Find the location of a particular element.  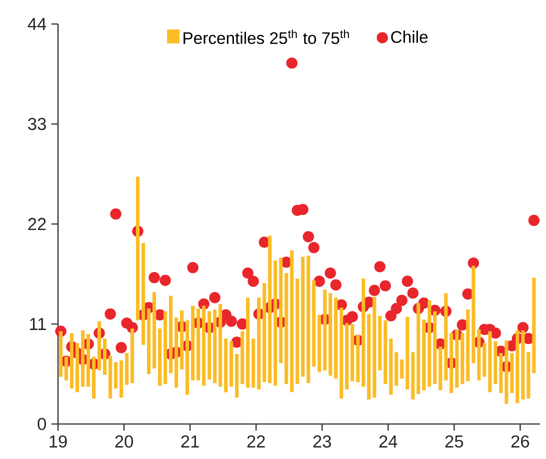

y-tick-label: 11 is located at coordinates (38, 324).